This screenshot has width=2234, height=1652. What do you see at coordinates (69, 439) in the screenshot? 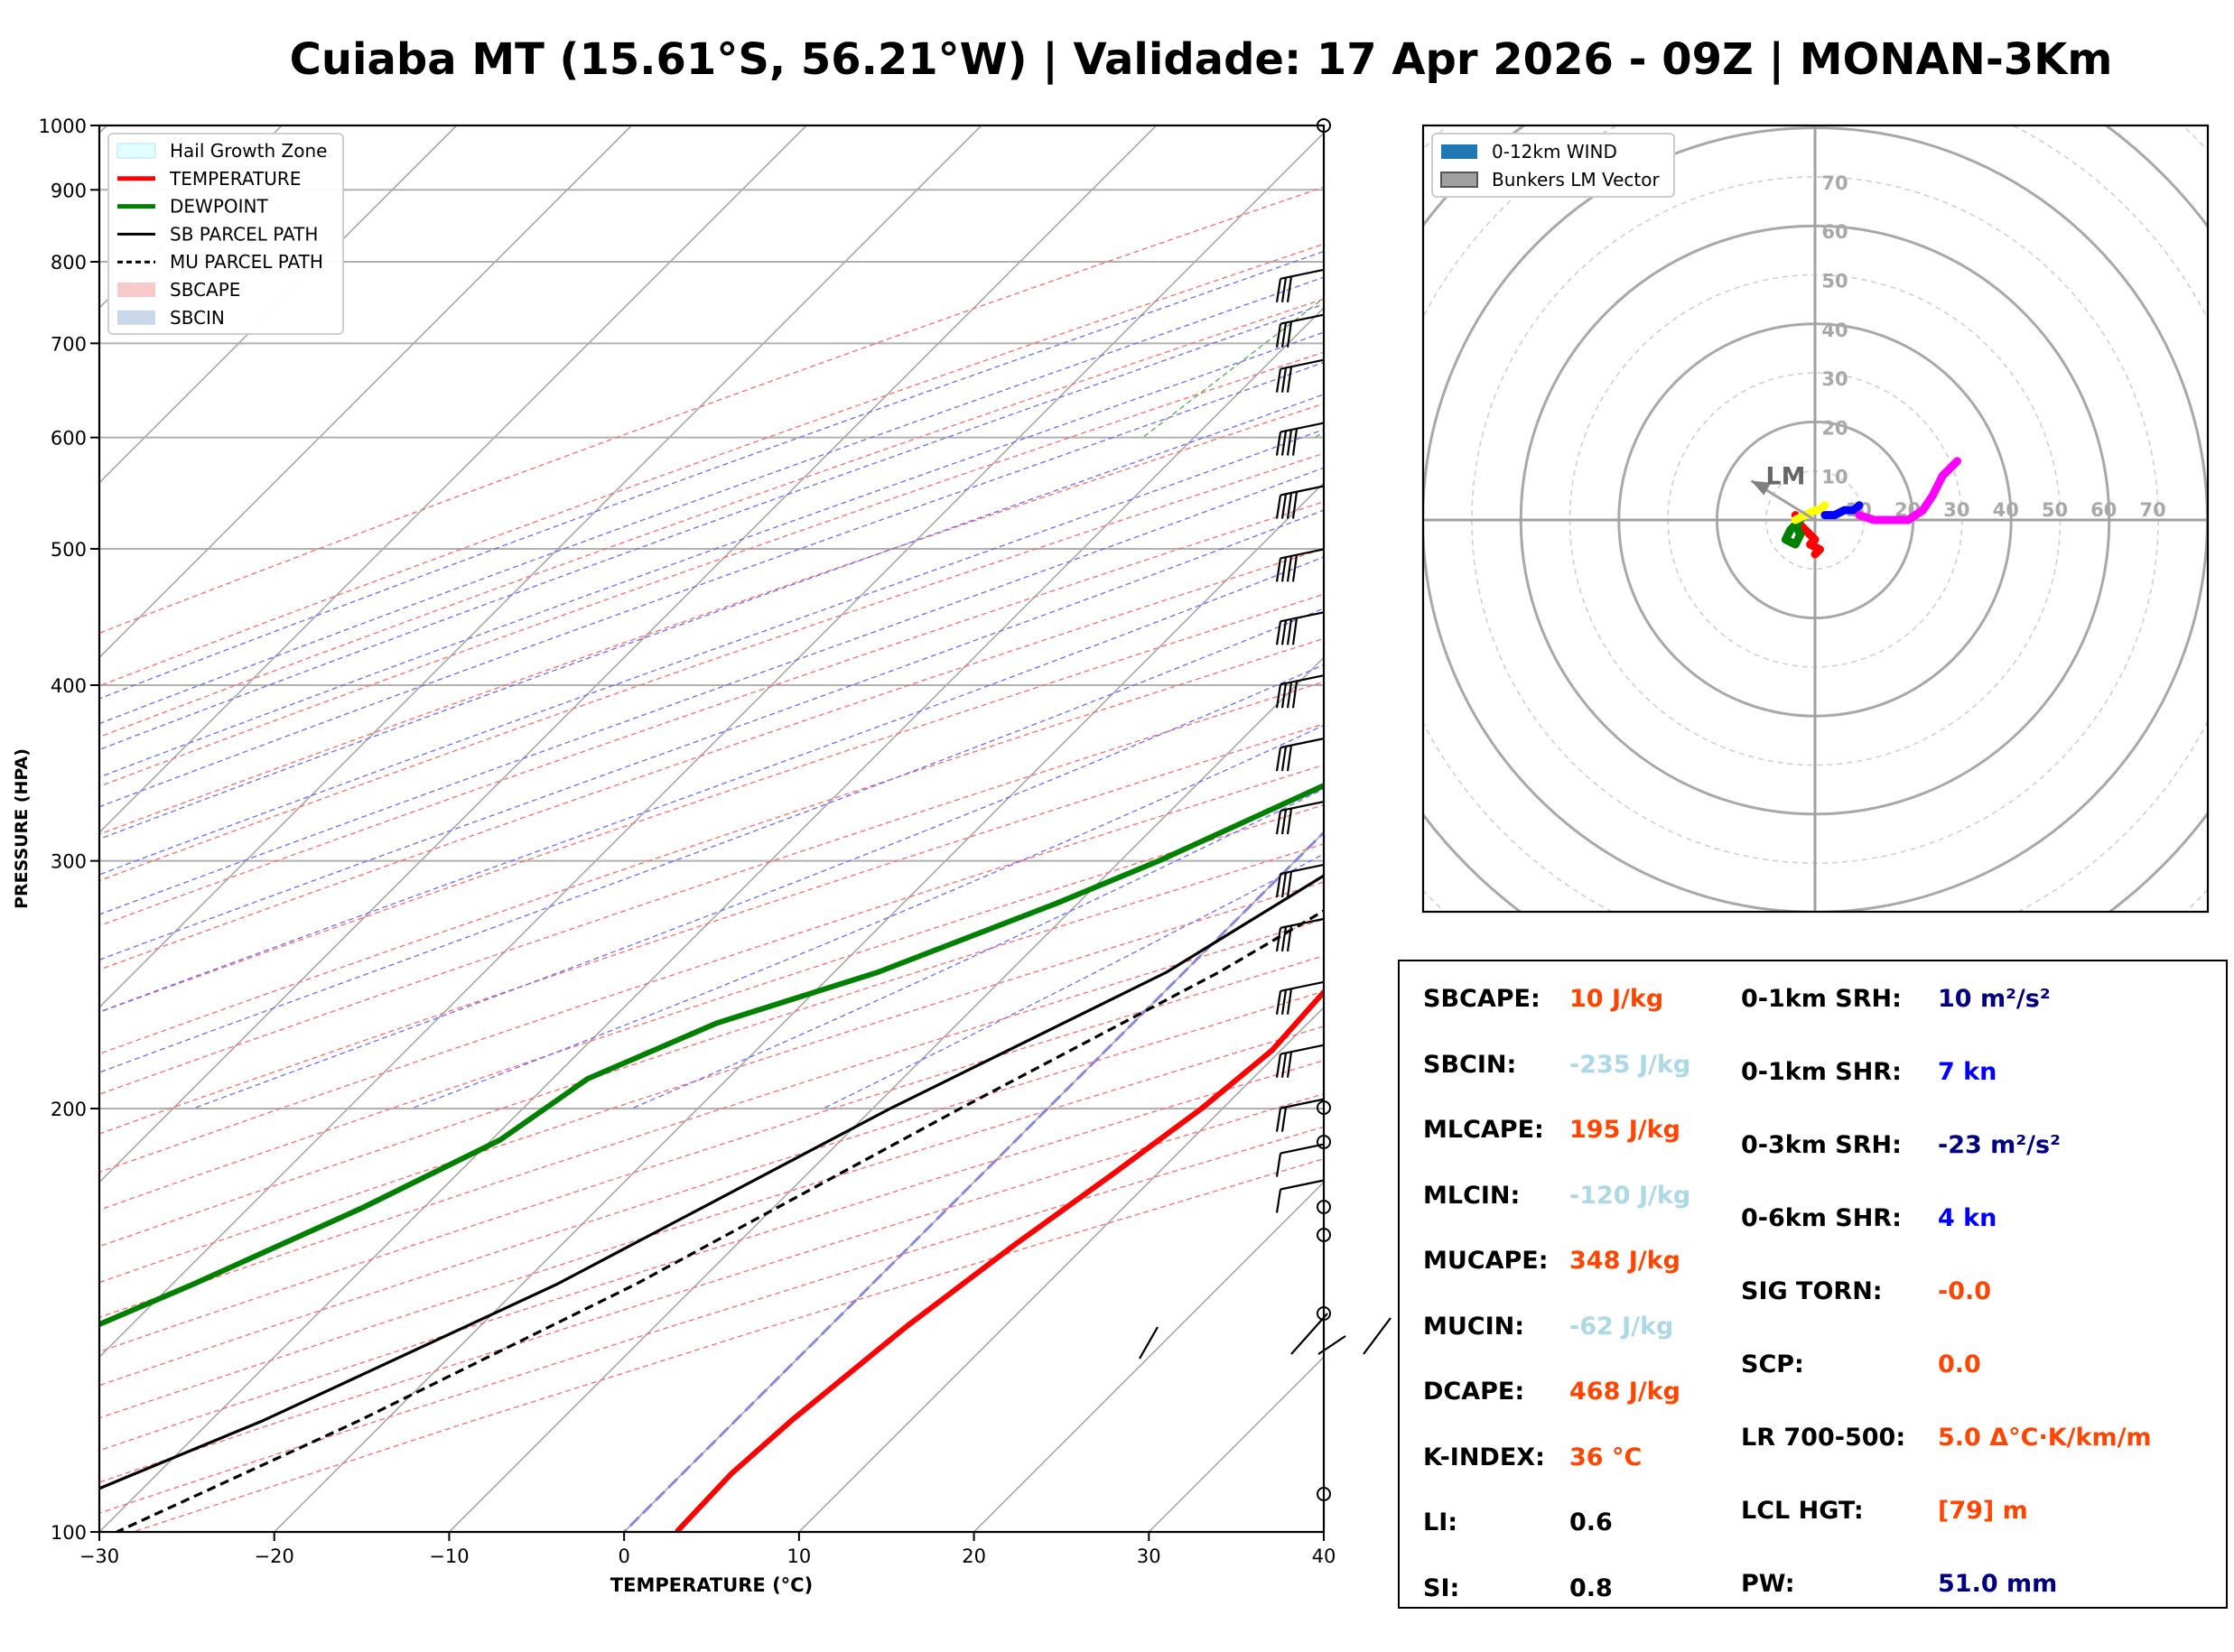
I see `y-tick-label: 600` at bounding box center [69, 439].